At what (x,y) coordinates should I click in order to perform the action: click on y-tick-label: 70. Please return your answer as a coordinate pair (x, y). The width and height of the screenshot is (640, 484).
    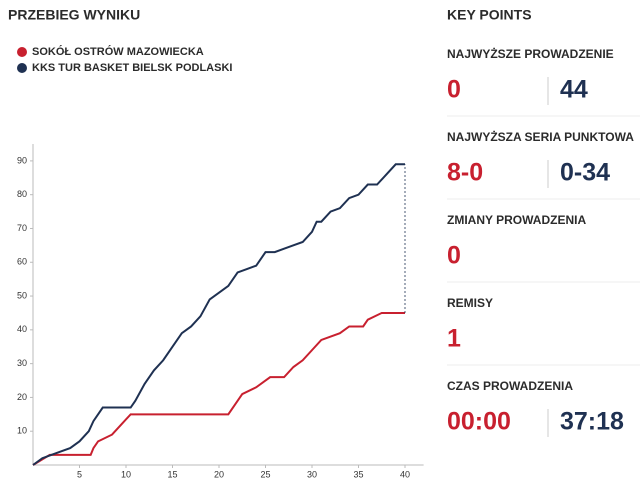
    Looking at the image, I should click on (22, 228).